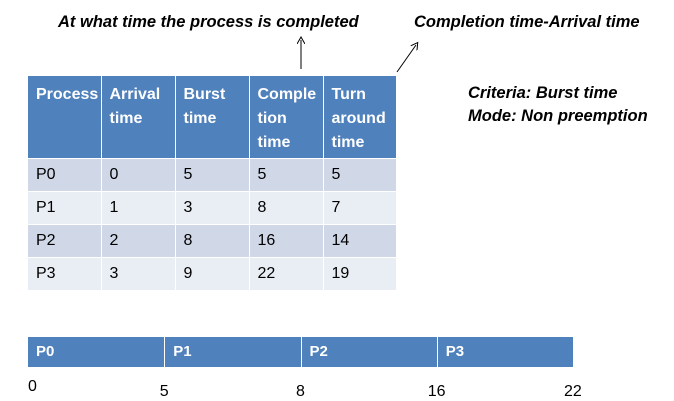 This screenshot has width=674, height=401. I want to click on cell-process: P1, so click(65, 207).